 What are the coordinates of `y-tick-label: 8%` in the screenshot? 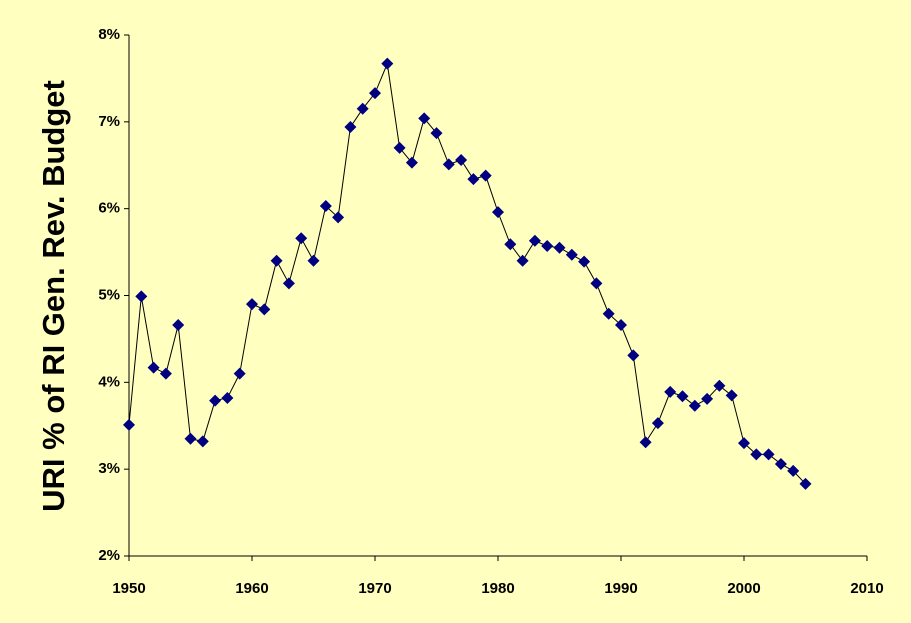 It's located at (109, 34).